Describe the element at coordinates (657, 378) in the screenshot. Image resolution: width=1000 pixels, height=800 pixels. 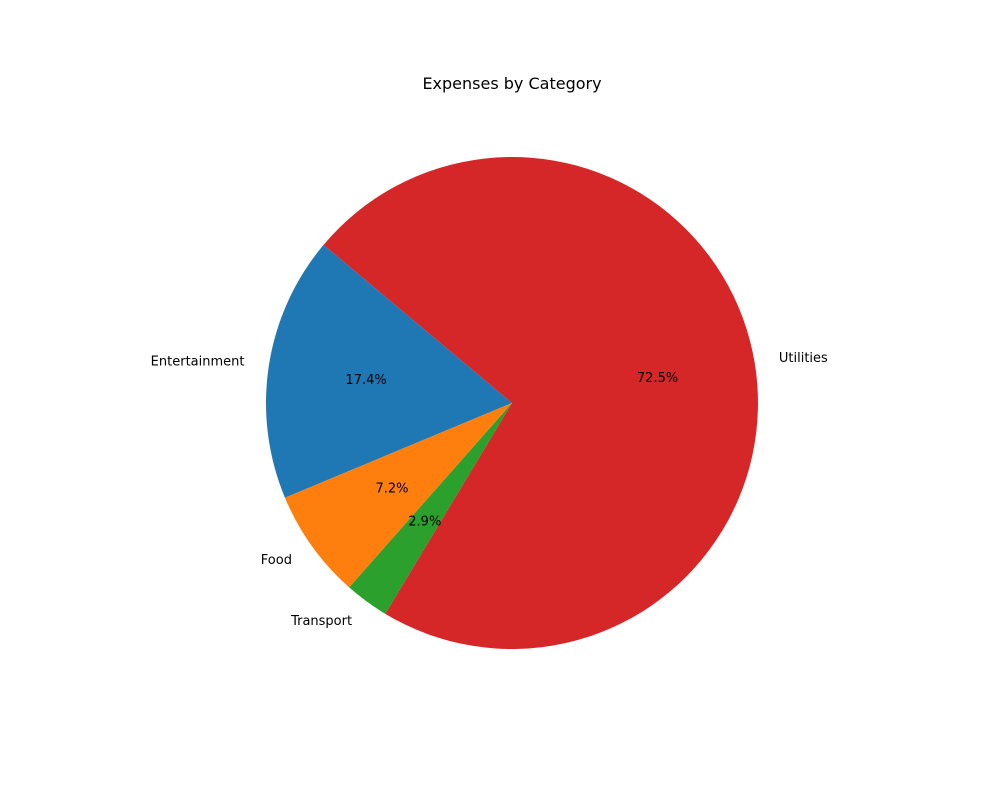
I see `slice-percent-utilities: 72.5%` at that location.